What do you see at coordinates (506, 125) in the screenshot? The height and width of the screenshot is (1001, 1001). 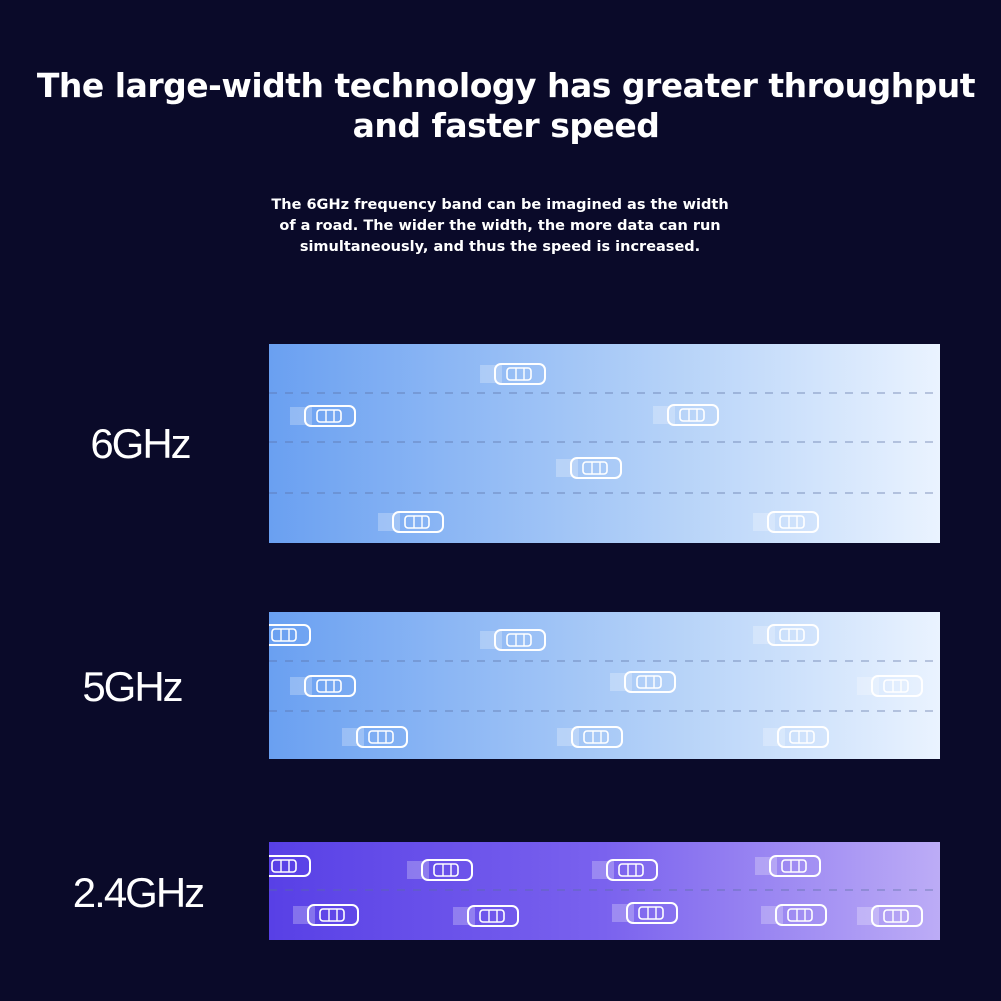 I see `title-line: and faster speed` at bounding box center [506, 125].